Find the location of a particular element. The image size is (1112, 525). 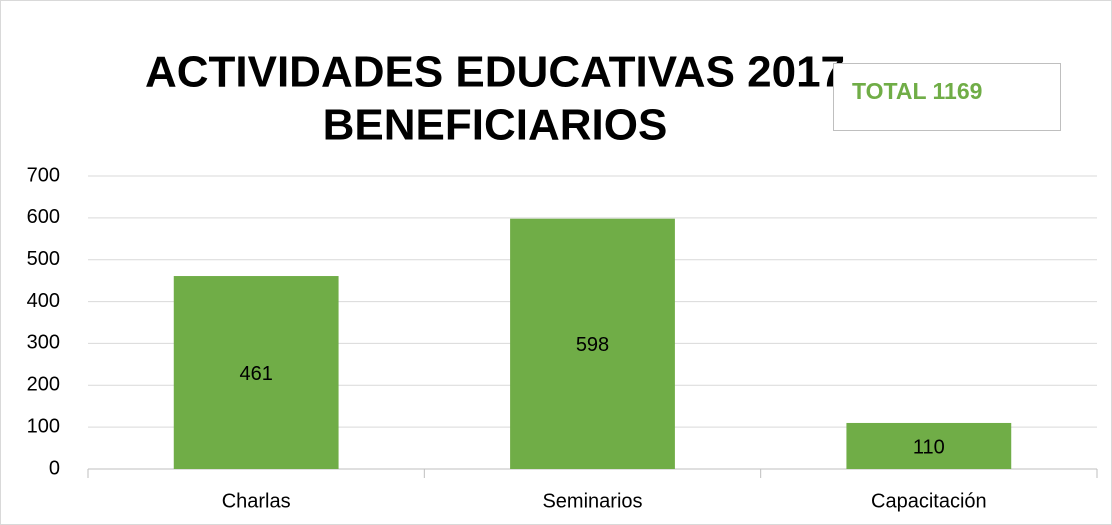

y-tick-label: 700 is located at coordinates (43, 175).